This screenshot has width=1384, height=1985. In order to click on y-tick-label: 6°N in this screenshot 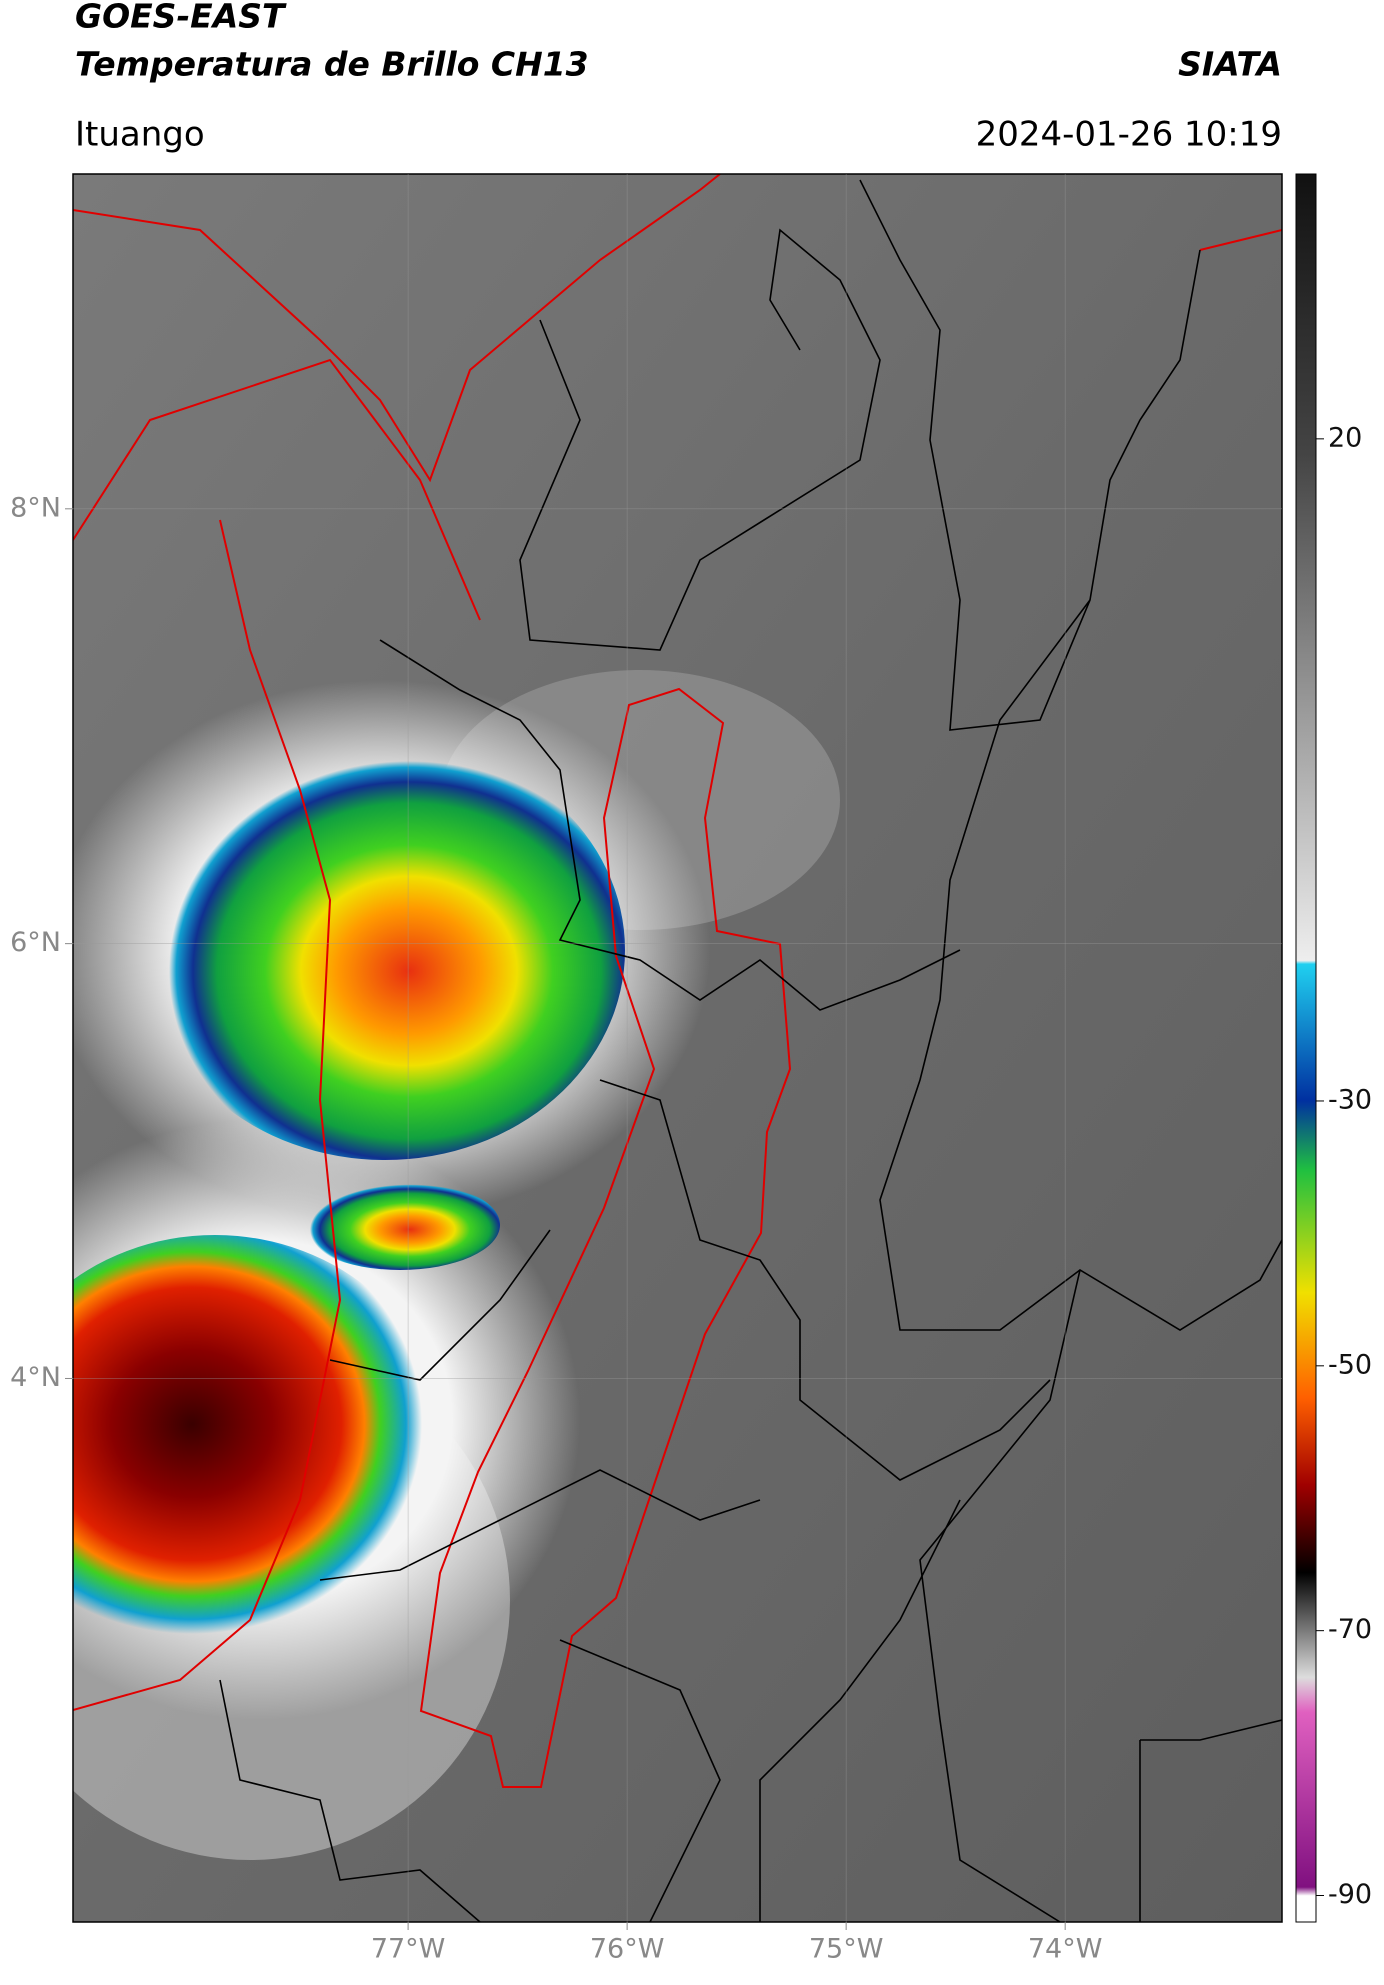, I will do `click(35, 942)`.